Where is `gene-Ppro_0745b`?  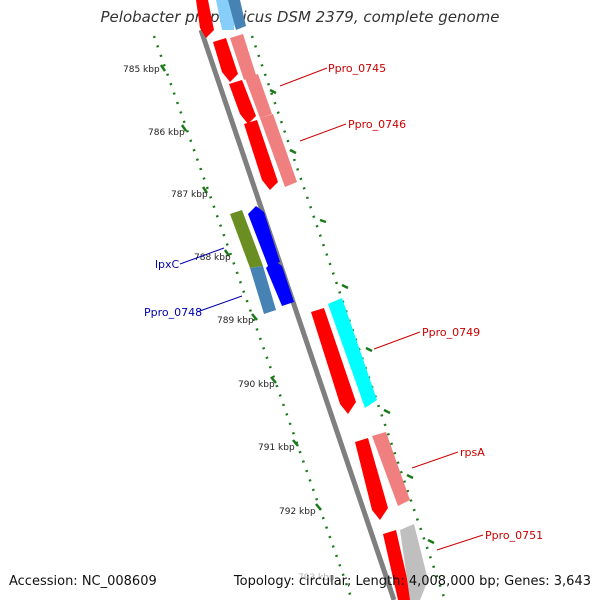
gene-Ppro_0745b is located at coordinates (250, 99).